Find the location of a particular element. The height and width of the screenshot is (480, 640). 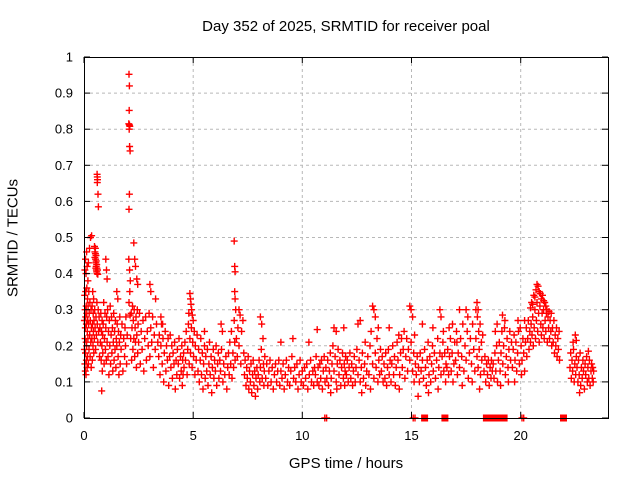

x-axis-label: GPS time / hours is located at coordinates (346, 463).